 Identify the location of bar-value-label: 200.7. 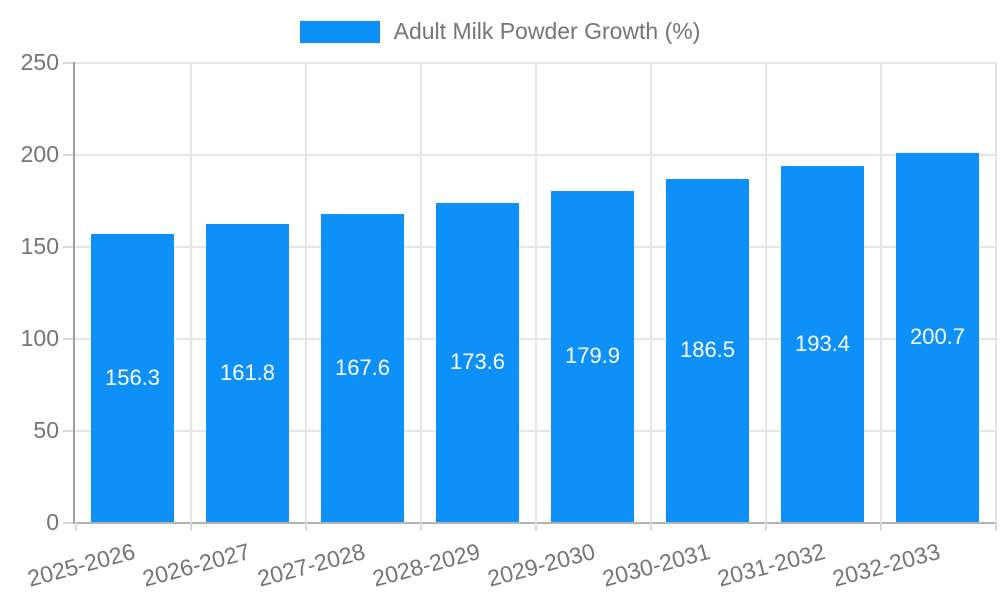
(937, 337).